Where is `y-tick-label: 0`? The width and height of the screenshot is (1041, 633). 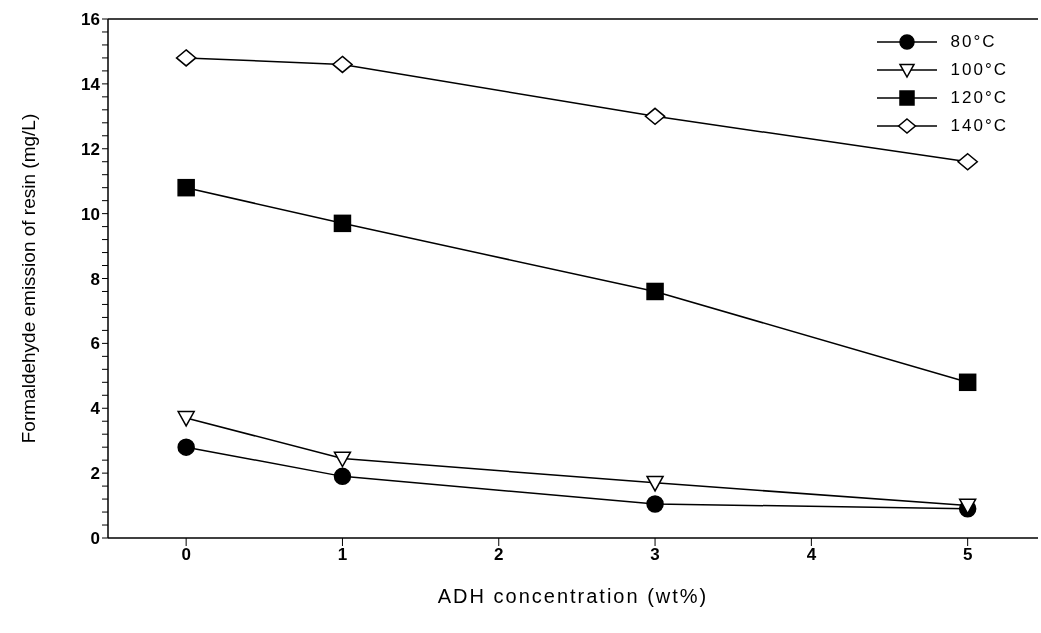 y-tick-label: 0 is located at coordinates (95, 539).